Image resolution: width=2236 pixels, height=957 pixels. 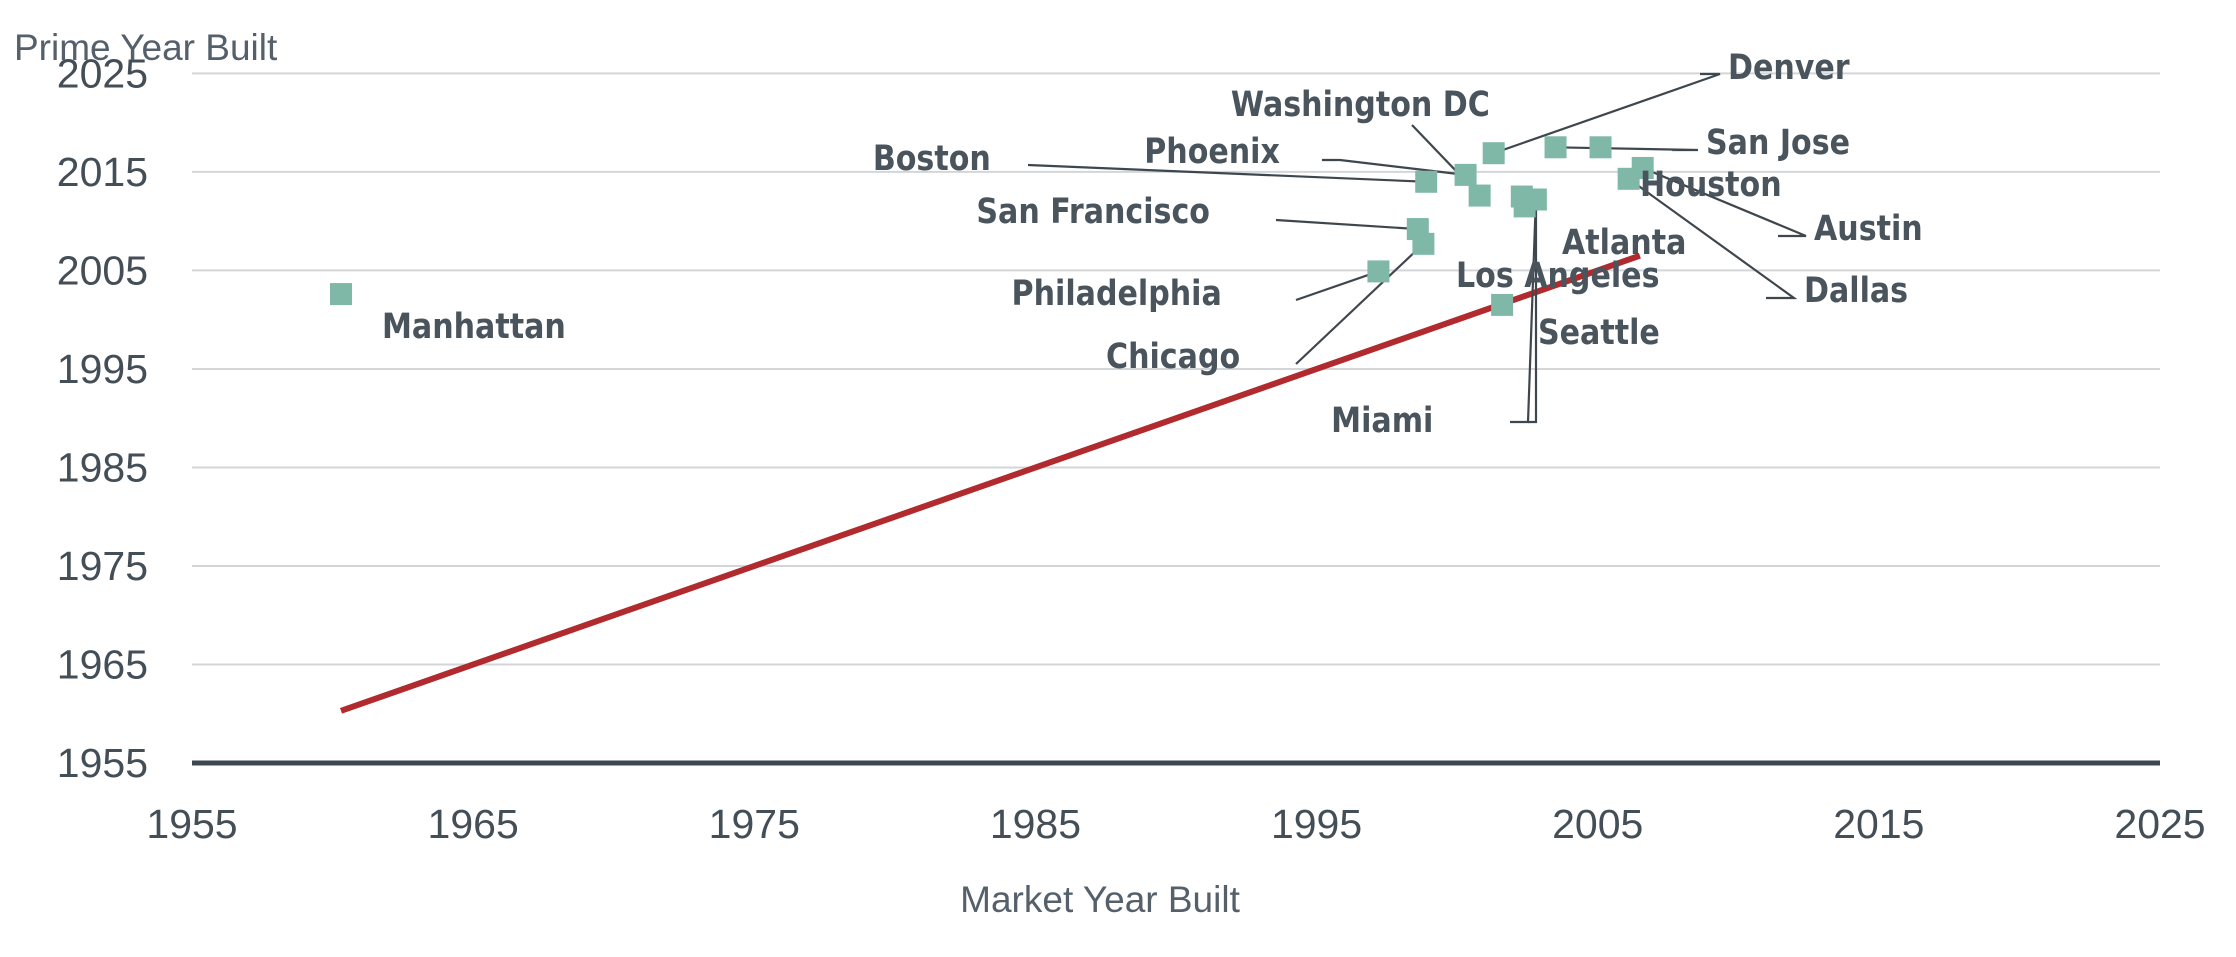 I want to click on leader-san-francisco, so click(x=1346, y=224).